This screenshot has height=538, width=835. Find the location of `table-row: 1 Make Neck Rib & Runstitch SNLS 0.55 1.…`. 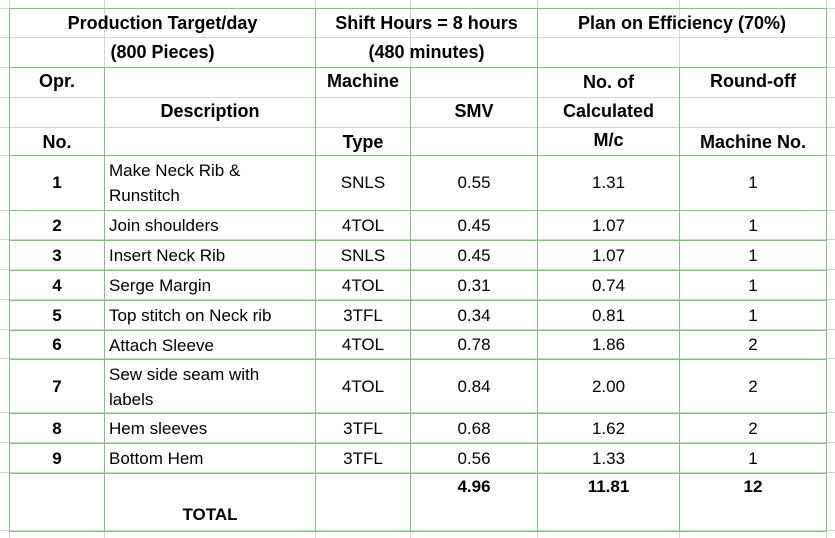

table-row: 1 Make Neck Rib & Runstitch SNLS 0.55 1.… is located at coordinates (418, 183).